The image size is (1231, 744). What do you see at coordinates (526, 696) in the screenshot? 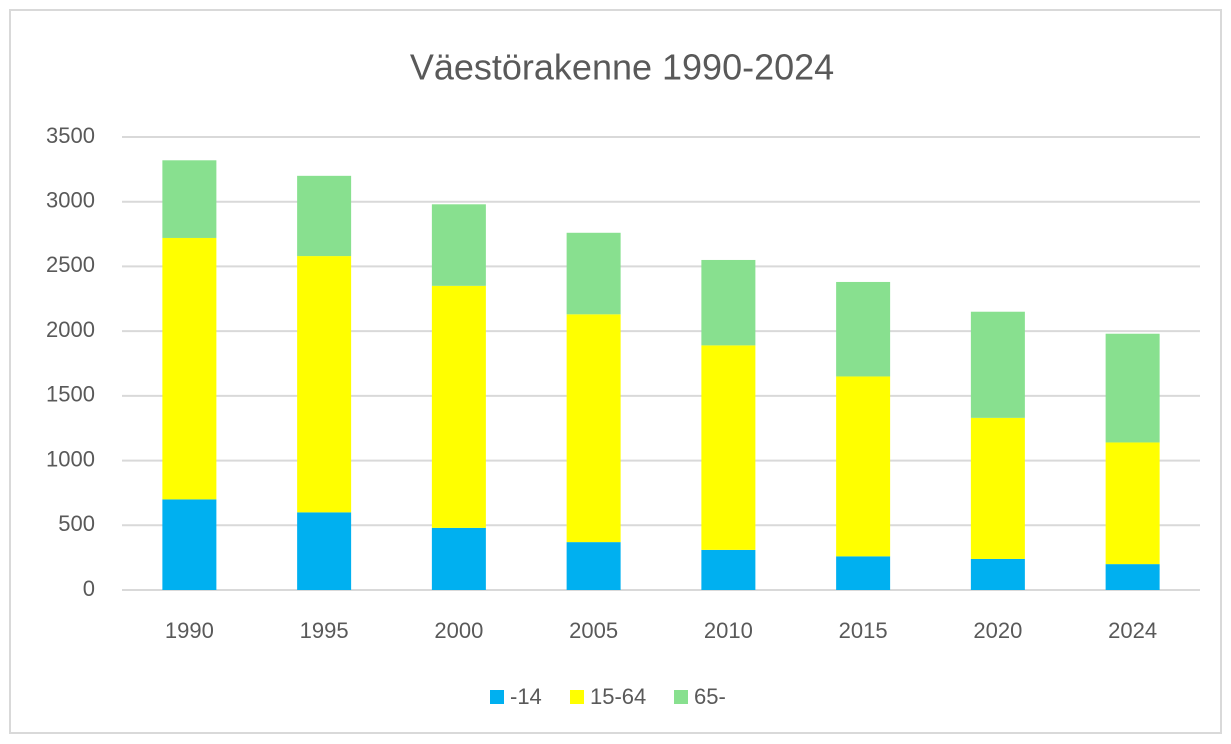
I see `legend-label: -14` at bounding box center [526, 696].